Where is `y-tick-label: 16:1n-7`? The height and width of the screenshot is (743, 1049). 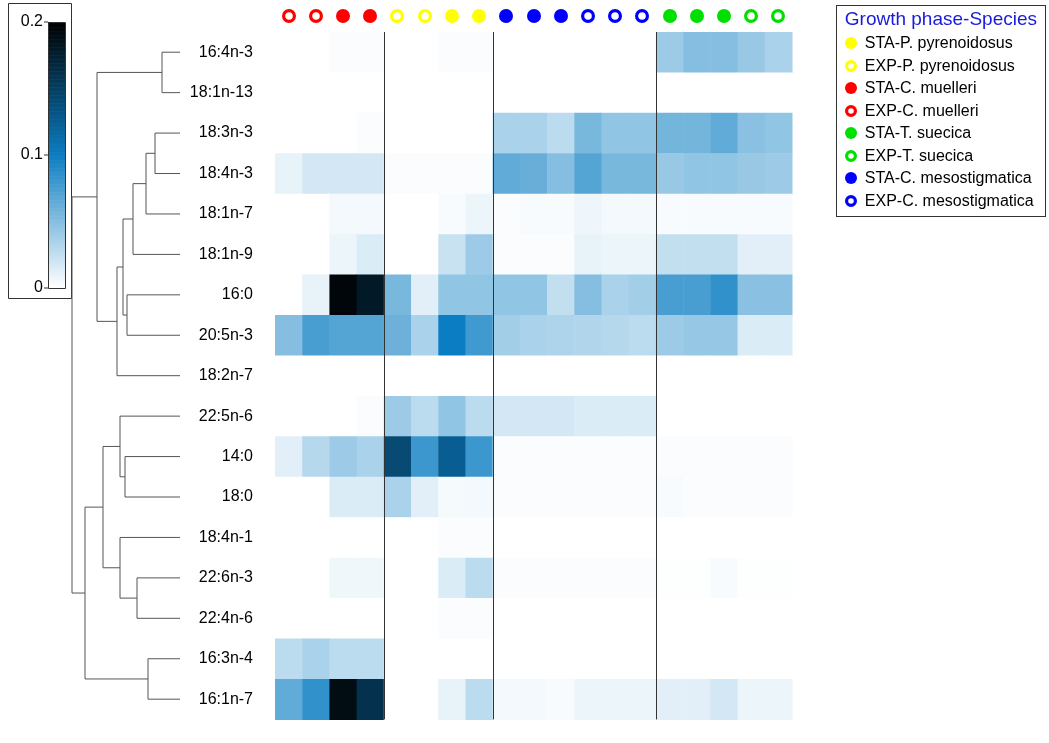 y-tick-label: 16:1n-7 is located at coordinates (226, 698).